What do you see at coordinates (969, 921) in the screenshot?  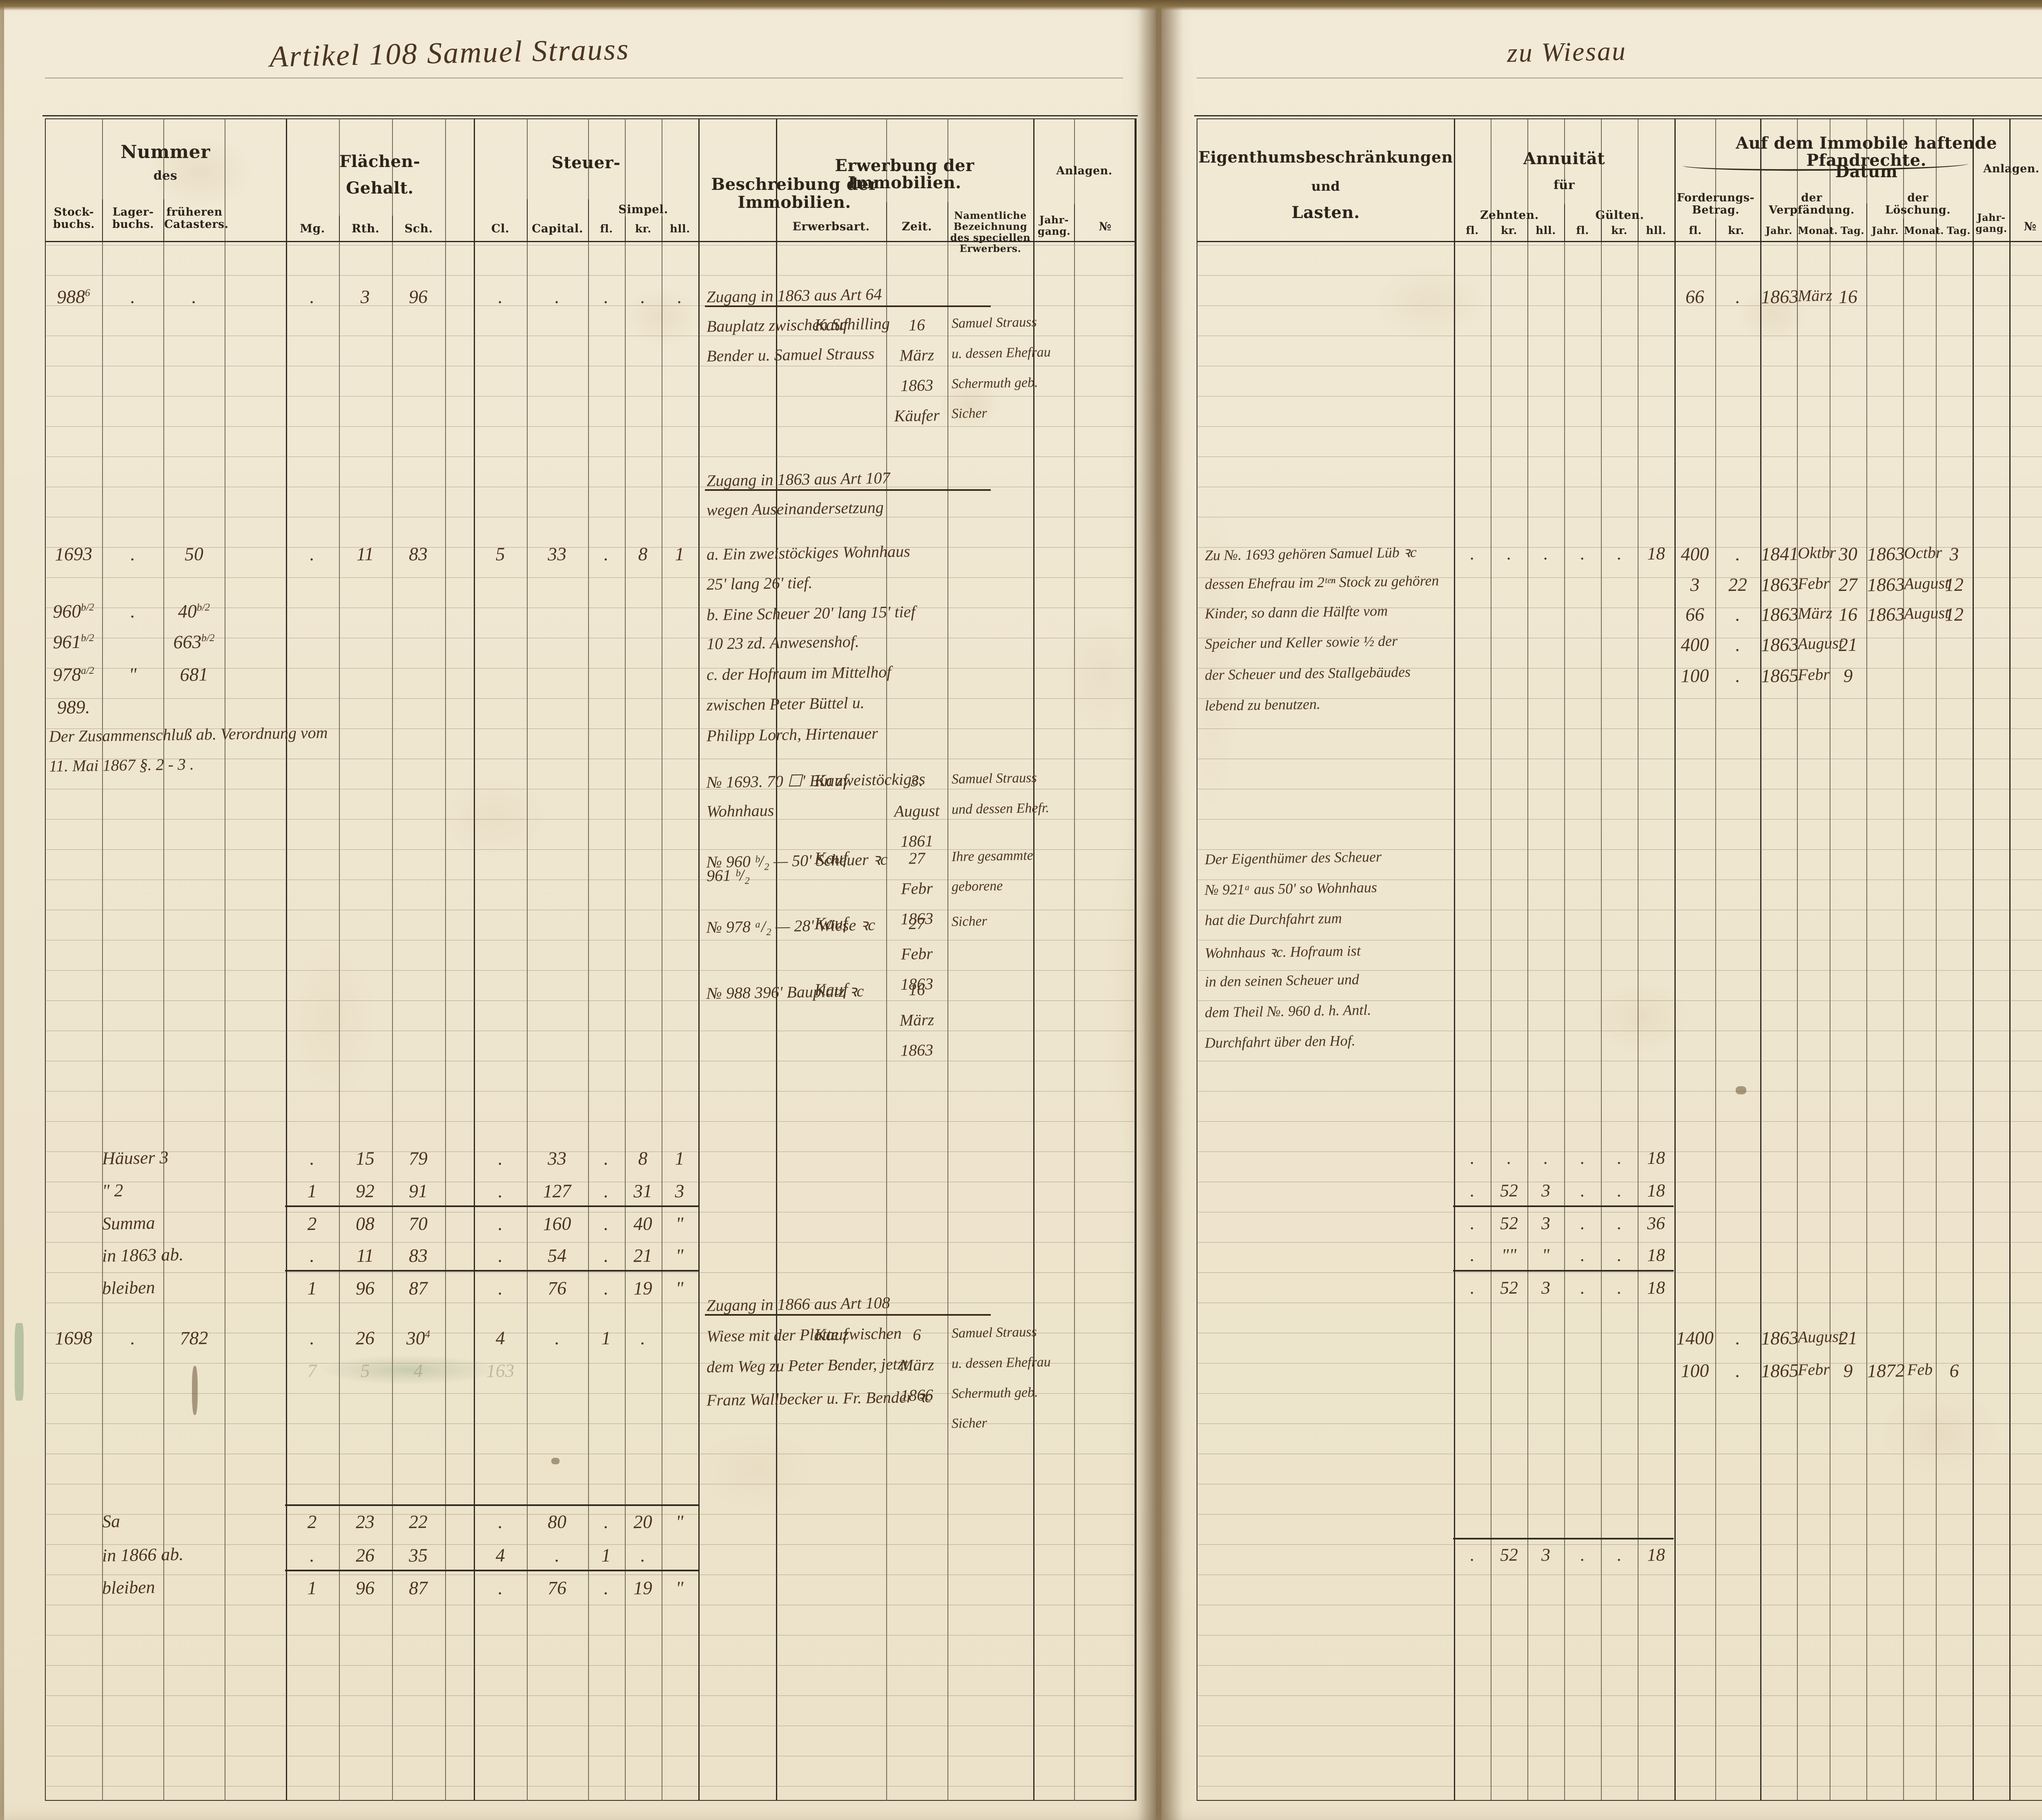 I see `acq-name: Sicher` at bounding box center [969, 921].